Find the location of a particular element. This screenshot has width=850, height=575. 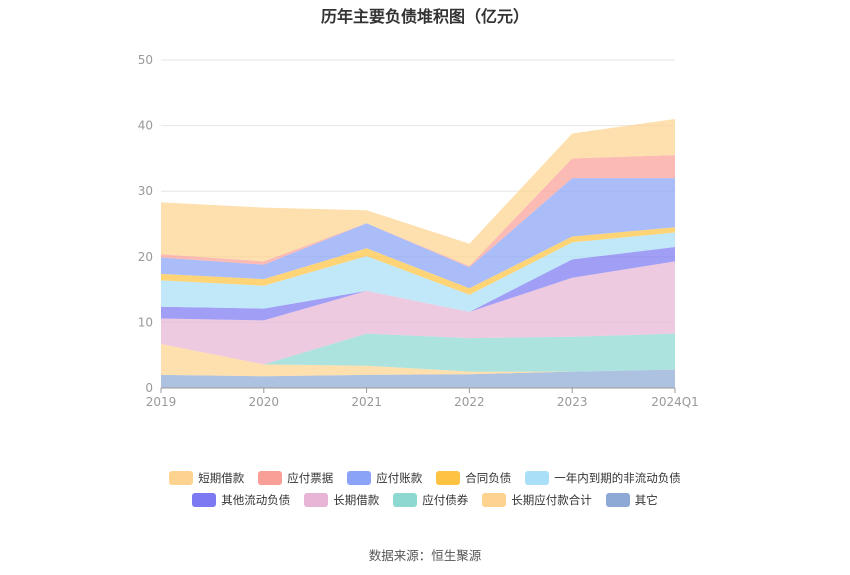

legend-item: 应付账款 is located at coordinates (384, 478).